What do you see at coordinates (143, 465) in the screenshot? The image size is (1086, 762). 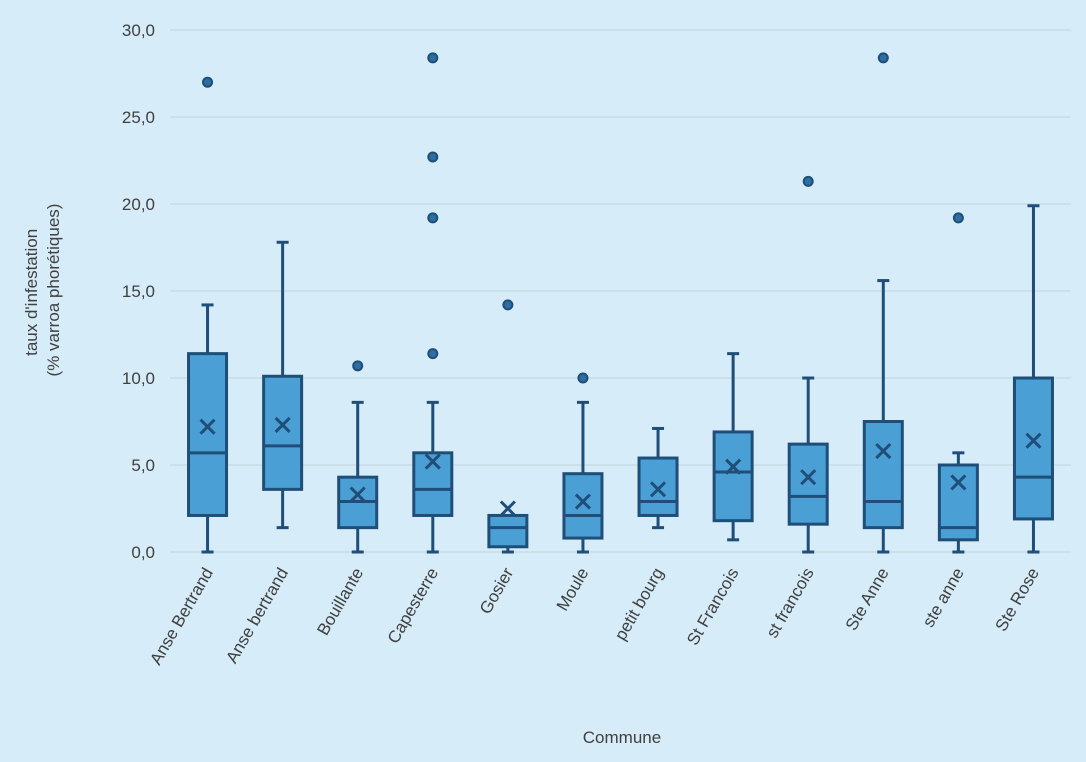 I see `y-tick-label: 5,0` at bounding box center [143, 465].